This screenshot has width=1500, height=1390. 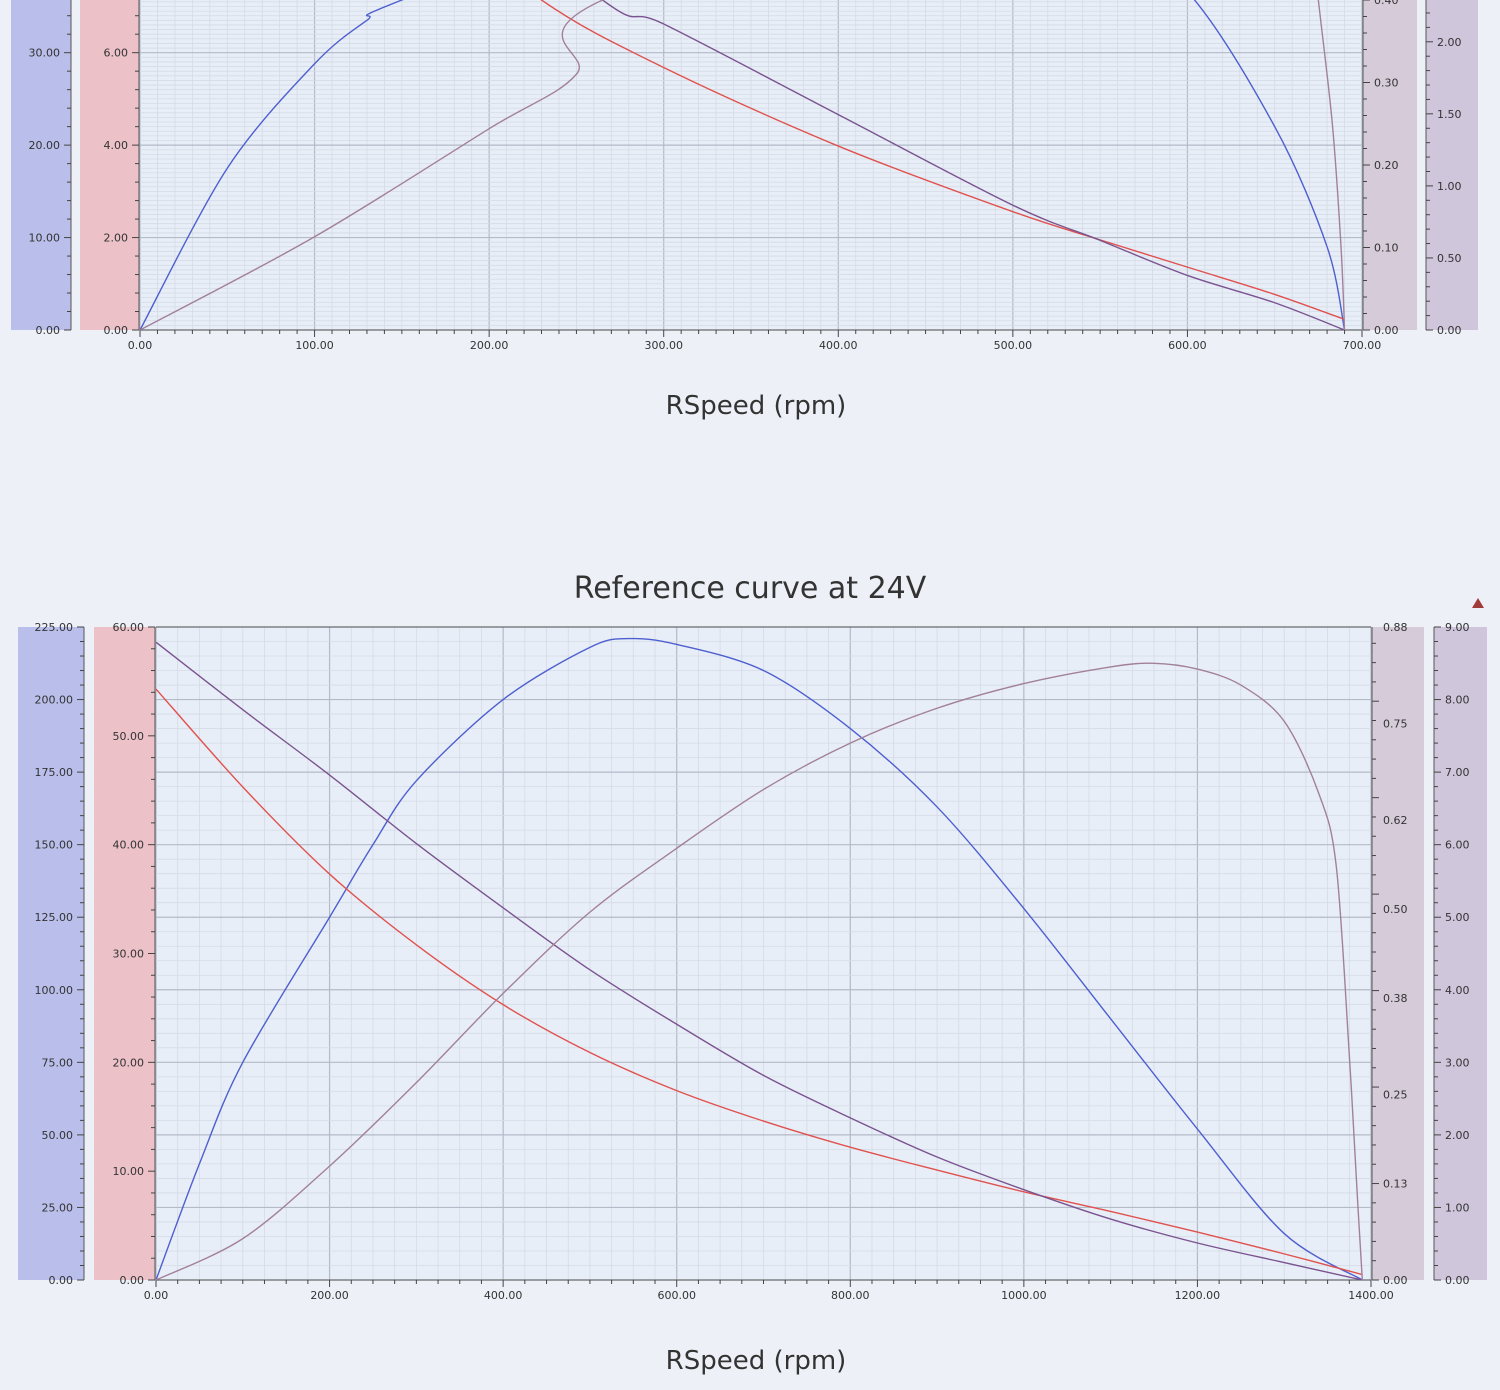 What do you see at coordinates (129, 954) in the screenshot?
I see `y-tick-label-2: 30.00` at bounding box center [129, 954].